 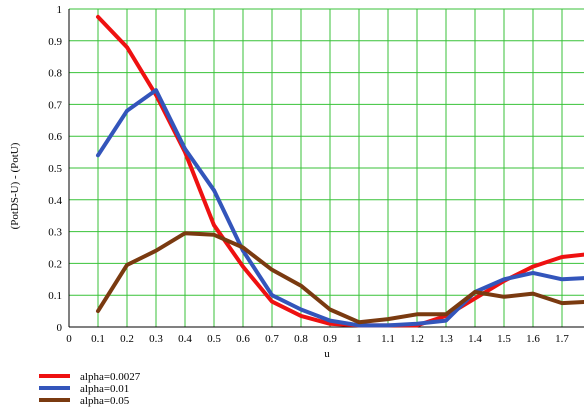 What do you see at coordinates (60, 328) in the screenshot?
I see `y-tick-label: 0` at bounding box center [60, 328].